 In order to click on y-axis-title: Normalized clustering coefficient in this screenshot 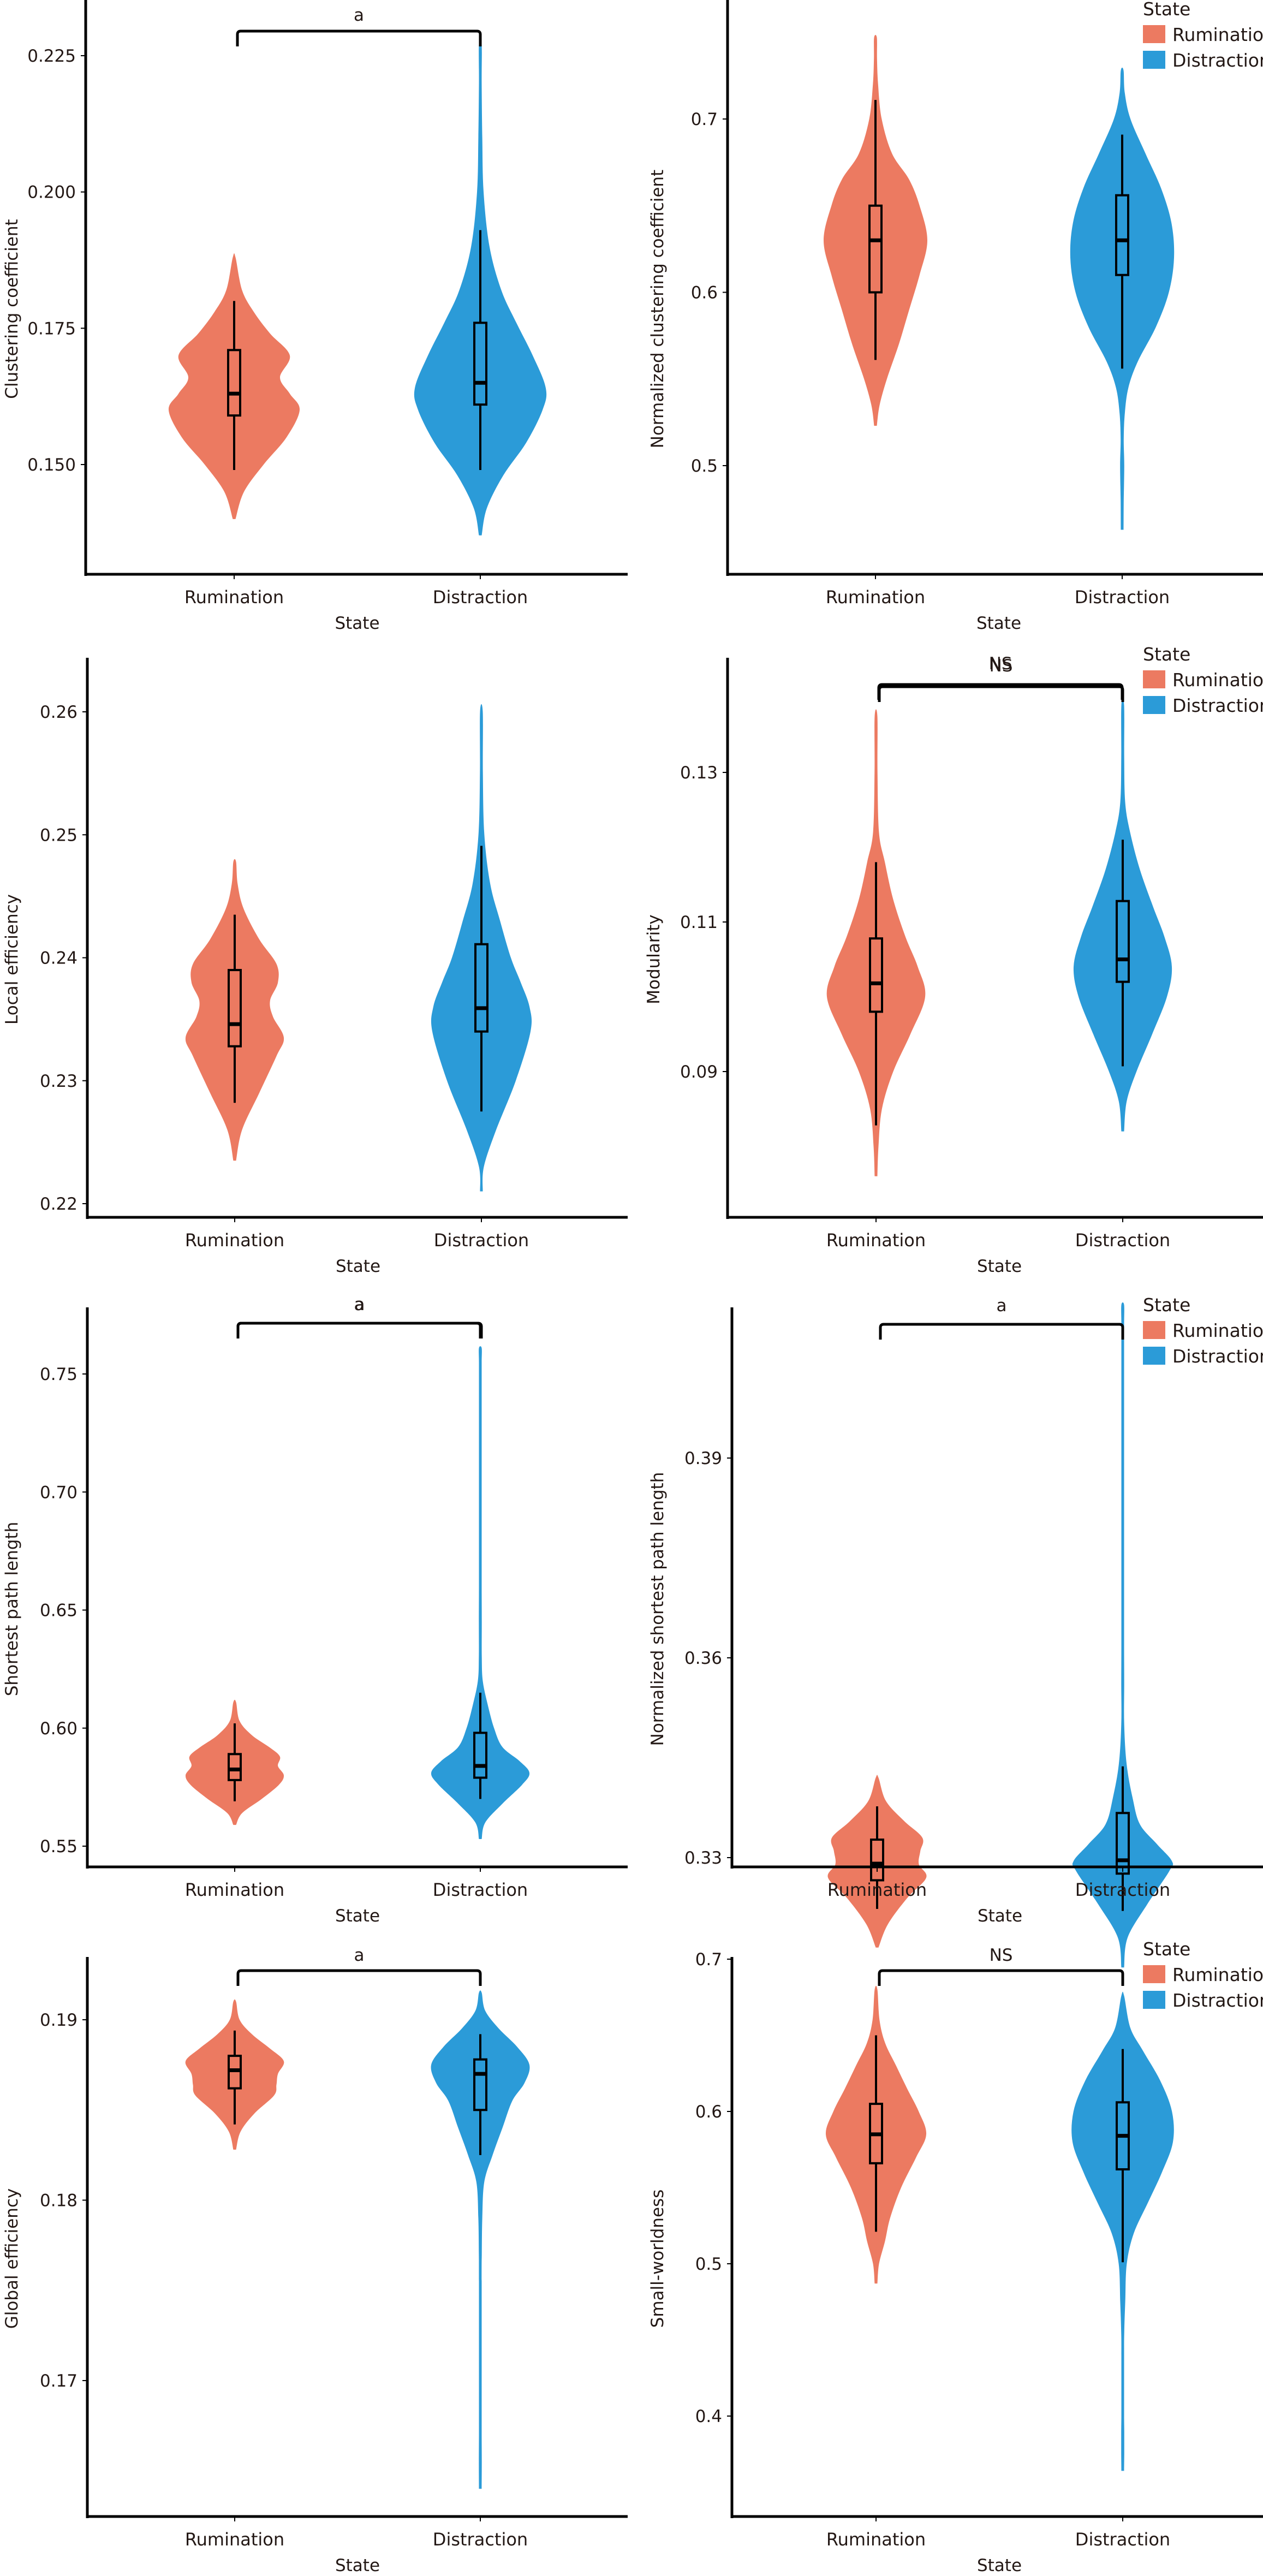, I will do `click(658, 309)`.